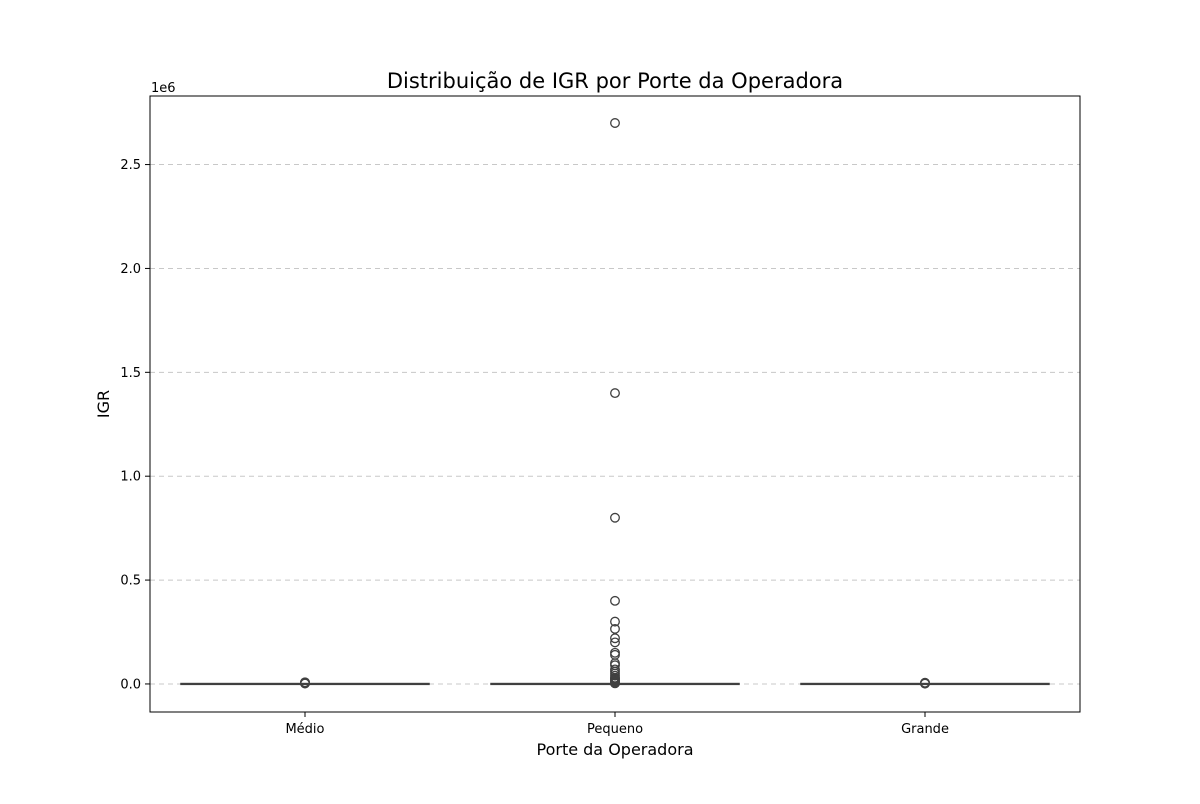 Image resolution: width=1200 pixels, height=804 pixels. I want to click on y-tick-label: 0.5, so click(130, 581).